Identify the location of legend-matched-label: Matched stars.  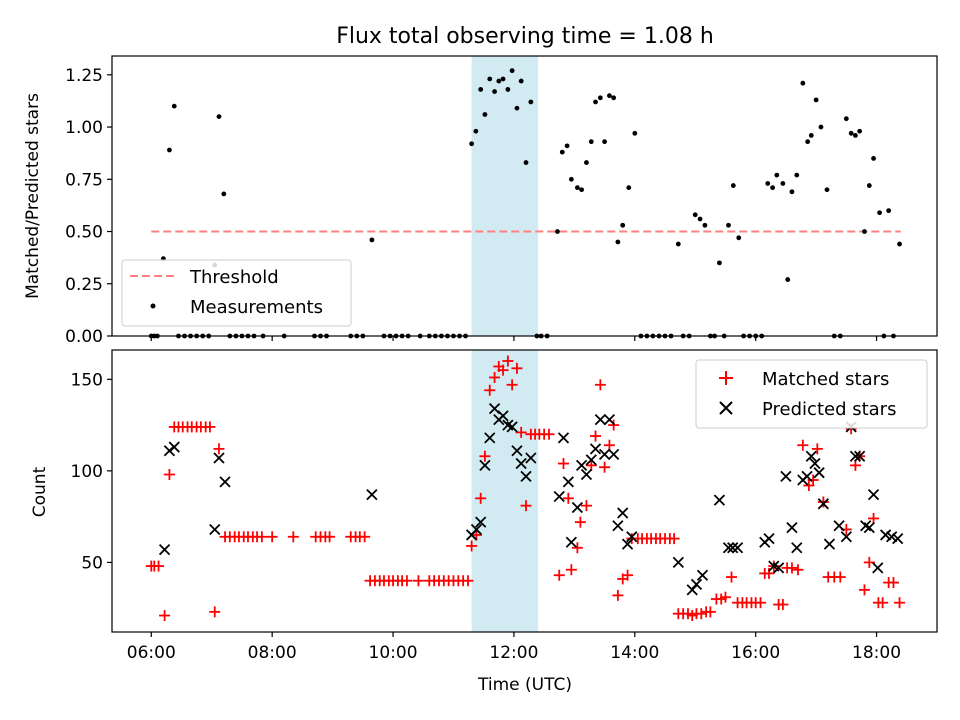
(825, 379).